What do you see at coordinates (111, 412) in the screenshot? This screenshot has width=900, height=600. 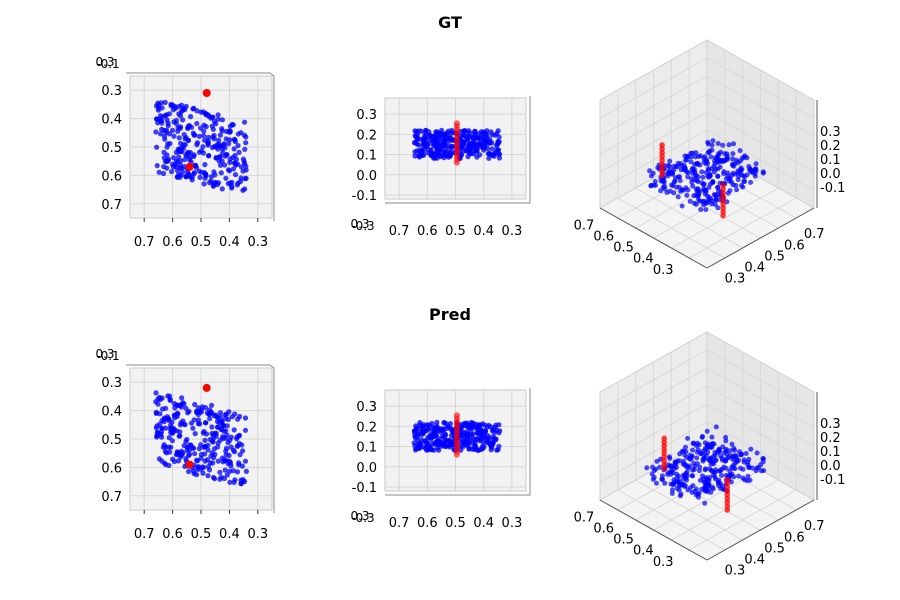 I see `top-ytick-label: 0.4` at bounding box center [111, 412].